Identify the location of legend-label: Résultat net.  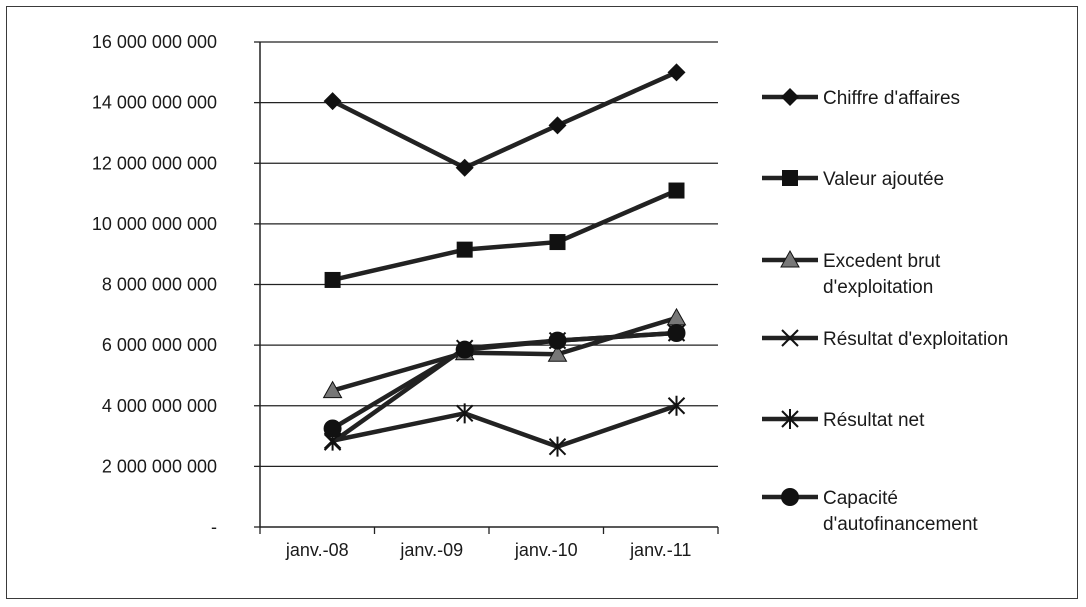
(874, 420).